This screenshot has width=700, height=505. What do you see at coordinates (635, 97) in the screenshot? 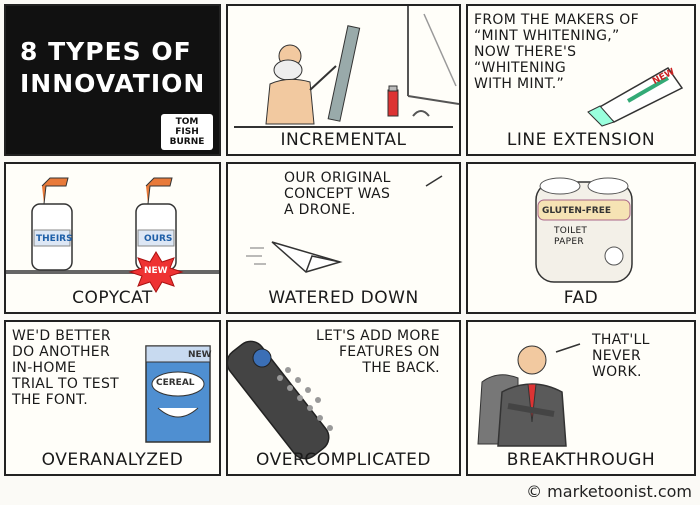
I see `toothpaste-illustration` at bounding box center [635, 97].